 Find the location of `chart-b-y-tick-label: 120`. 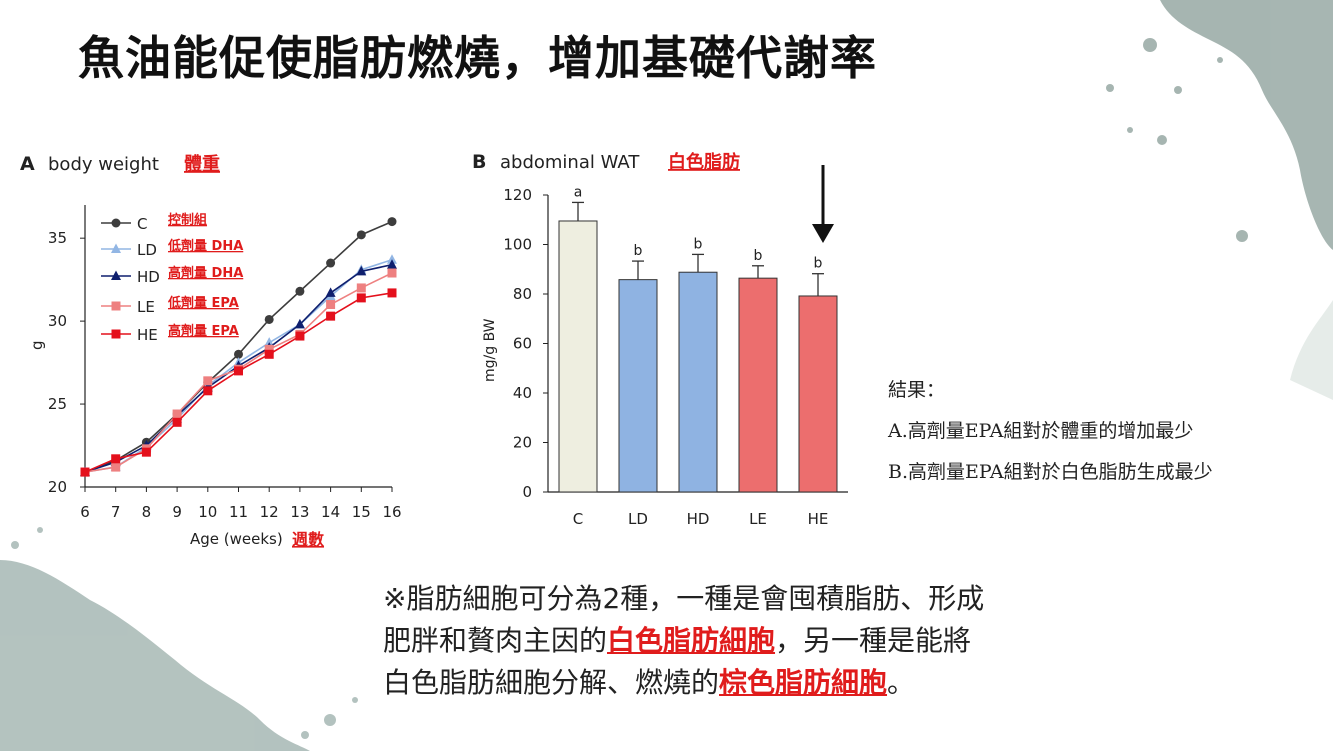

chart-b-y-tick-label: 120 is located at coordinates (517, 195).